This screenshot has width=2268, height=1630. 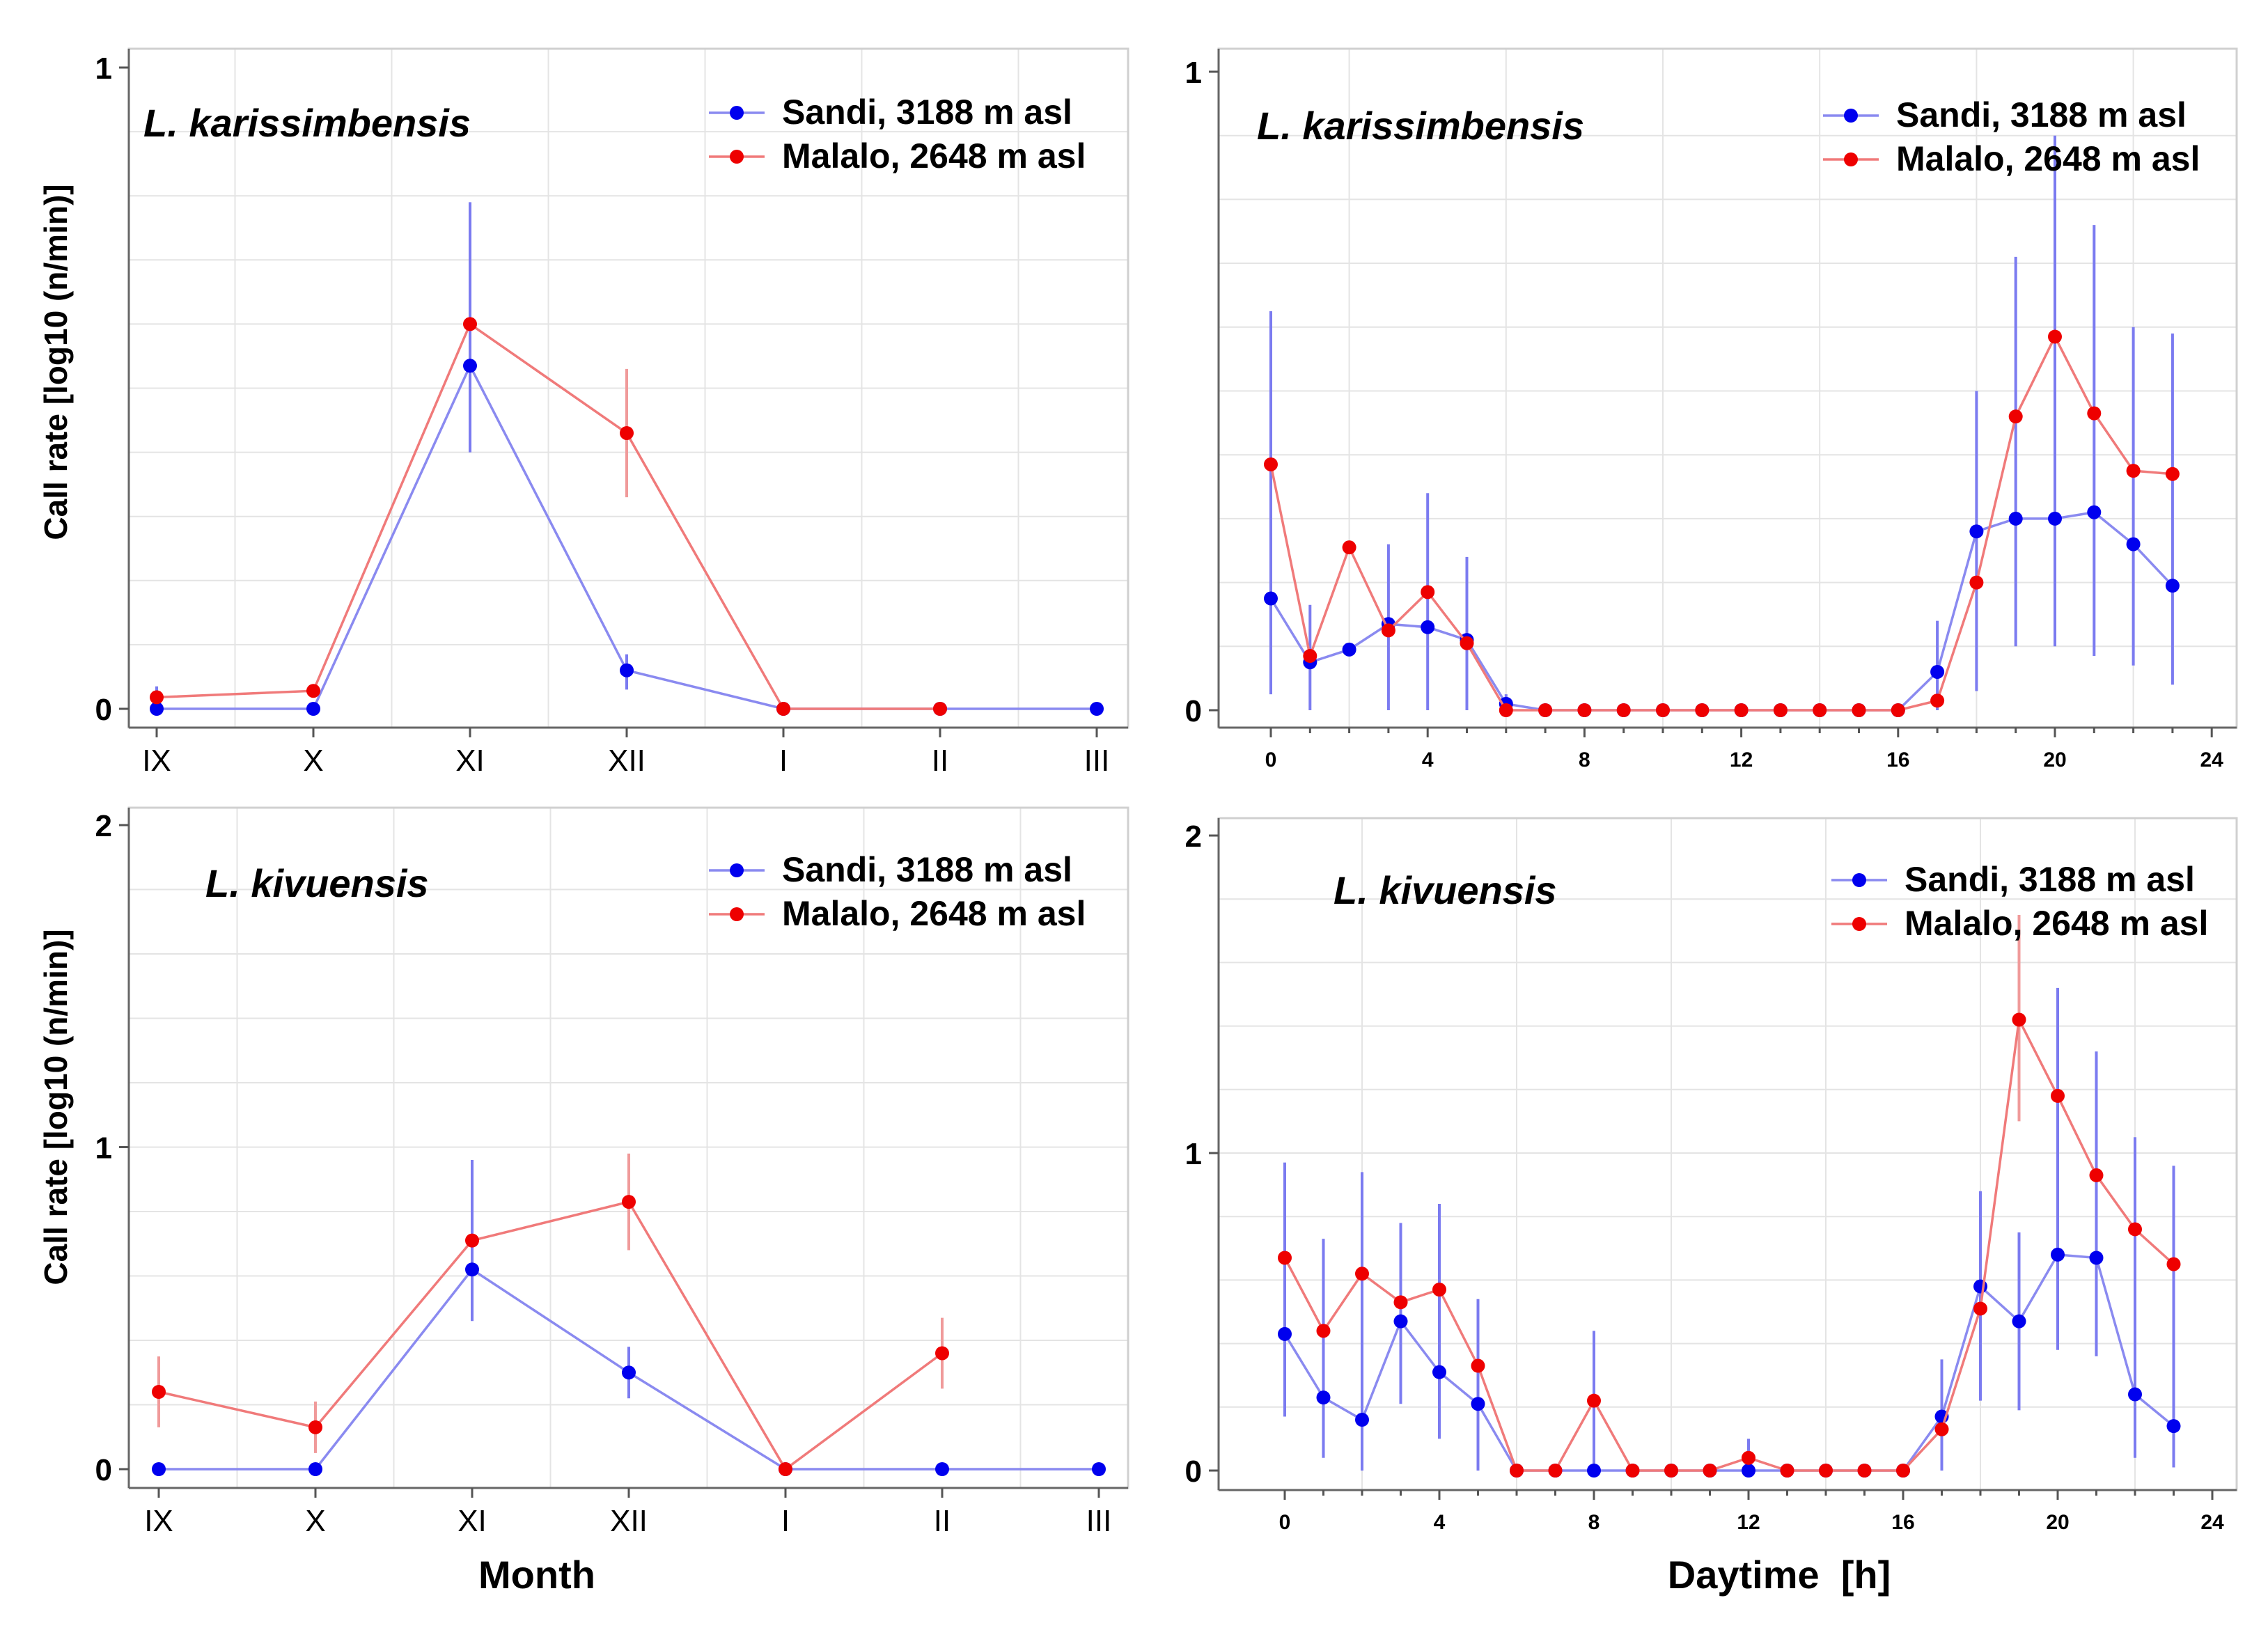 I want to click on x-tick-label: II, so click(x=942, y=1521).